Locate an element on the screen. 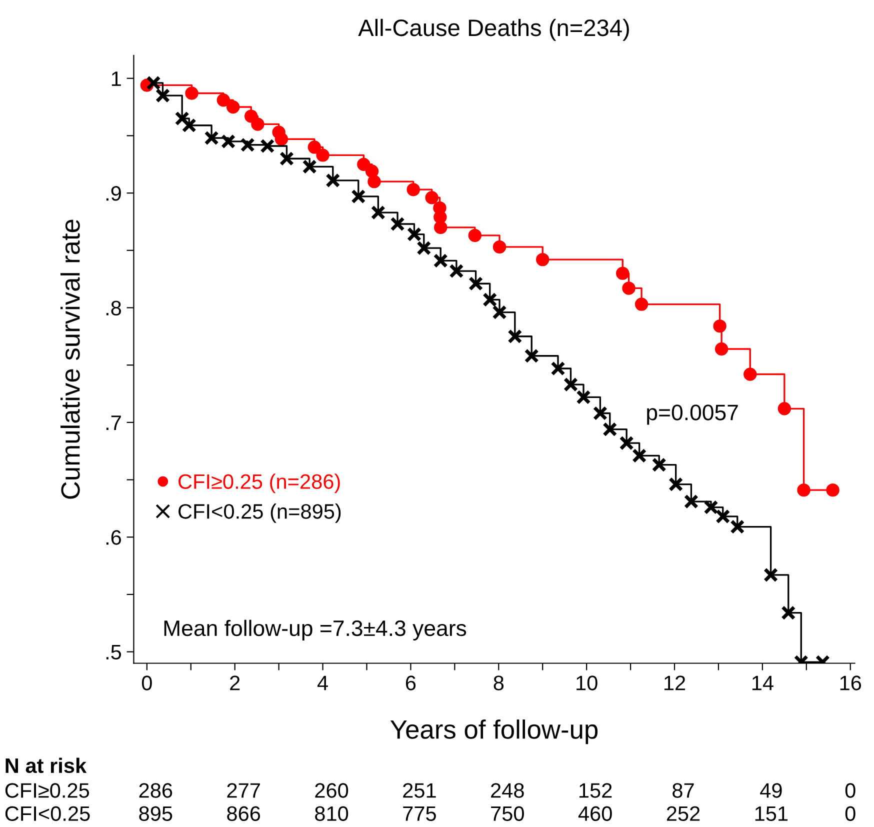 The image size is (874, 827). x-tick-label: 16 is located at coordinates (851, 683).